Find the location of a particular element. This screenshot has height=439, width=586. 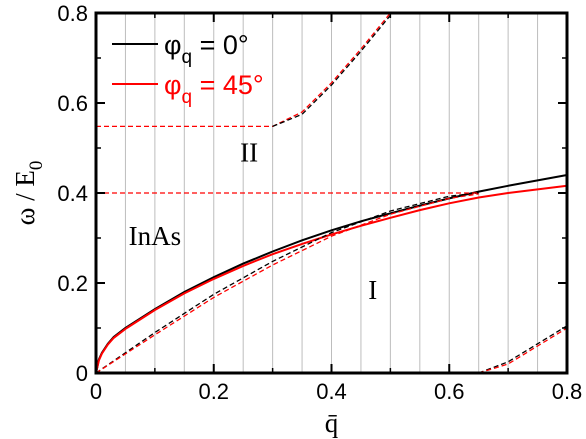

y-axis-title-main: ω / E is located at coordinates (25, 197).